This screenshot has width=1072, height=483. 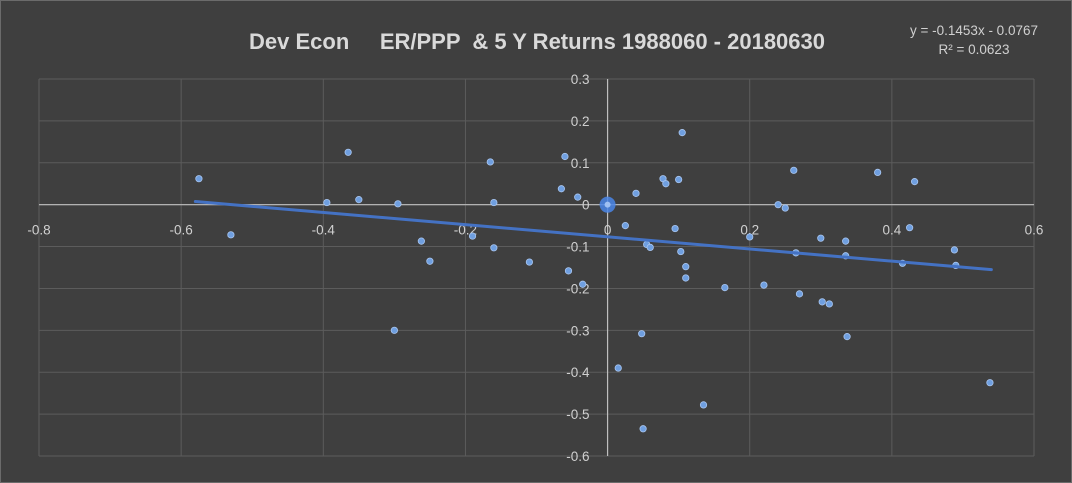 What do you see at coordinates (578, 268) in the screenshot?
I see `y-tick-labels: 0.30.20.10-0.1-0.2-0.3-0.4-0.5-0.6` at bounding box center [578, 268].